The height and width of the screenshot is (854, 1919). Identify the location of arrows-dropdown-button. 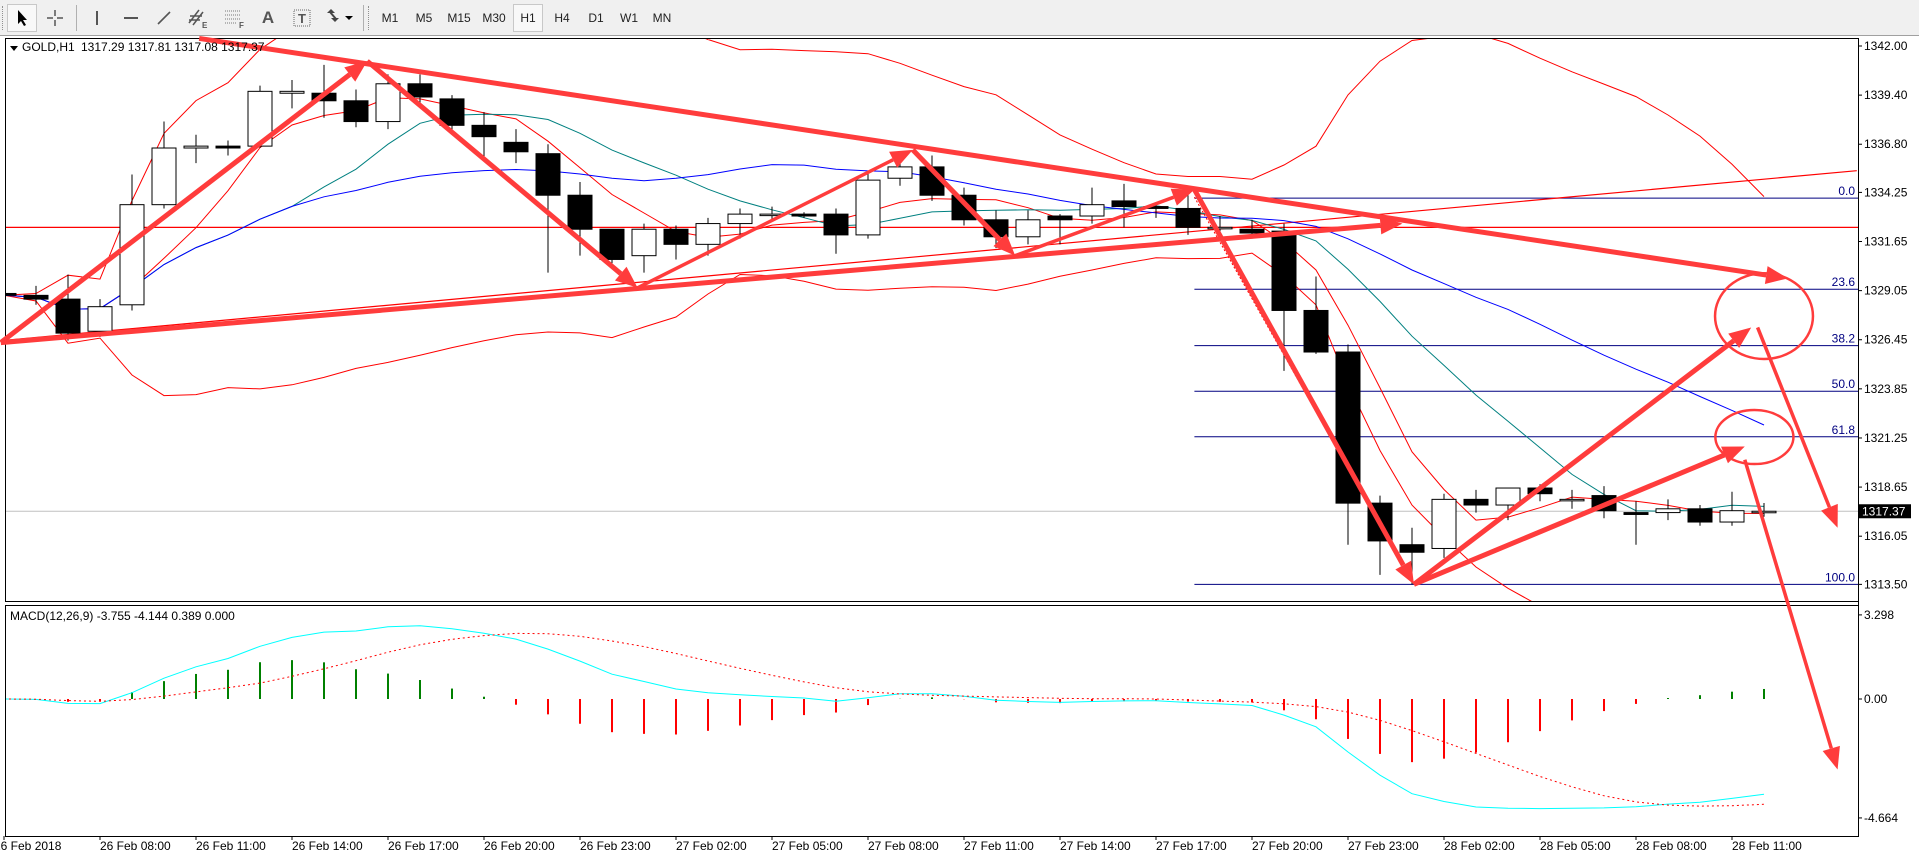
(339, 18).